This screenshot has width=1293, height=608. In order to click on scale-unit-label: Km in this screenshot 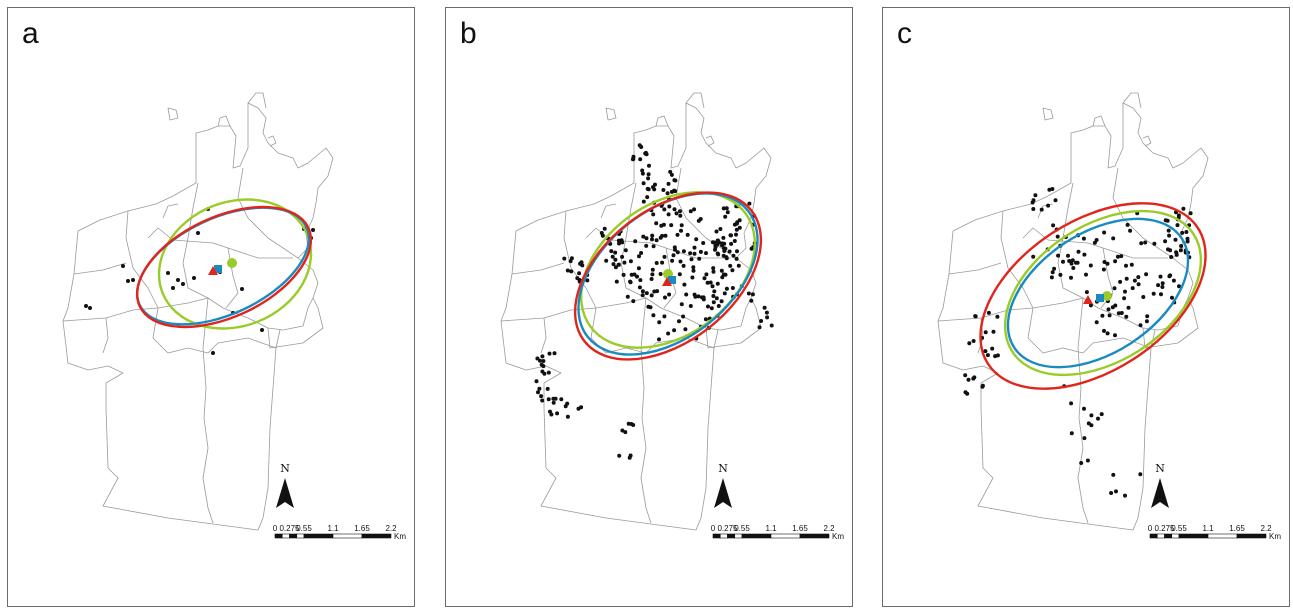, I will do `click(1275, 536)`.